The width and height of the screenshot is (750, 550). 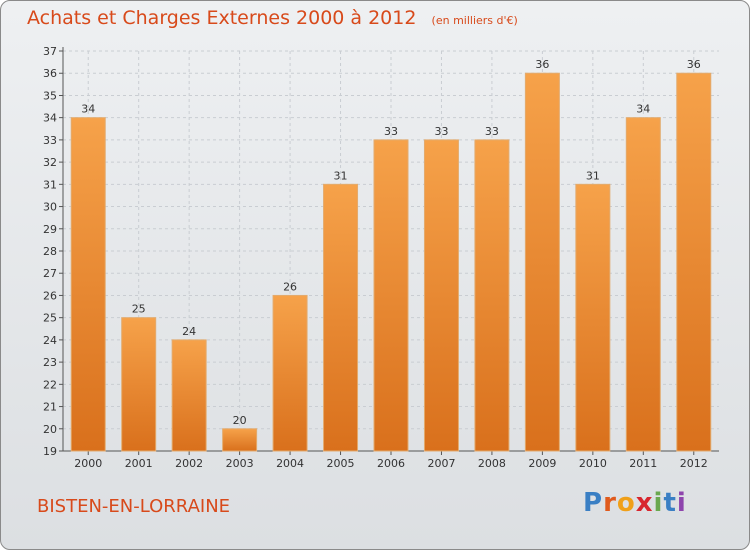 What do you see at coordinates (290, 373) in the screenshot?
I see `bar-2004` at bounding box center [290, 373].